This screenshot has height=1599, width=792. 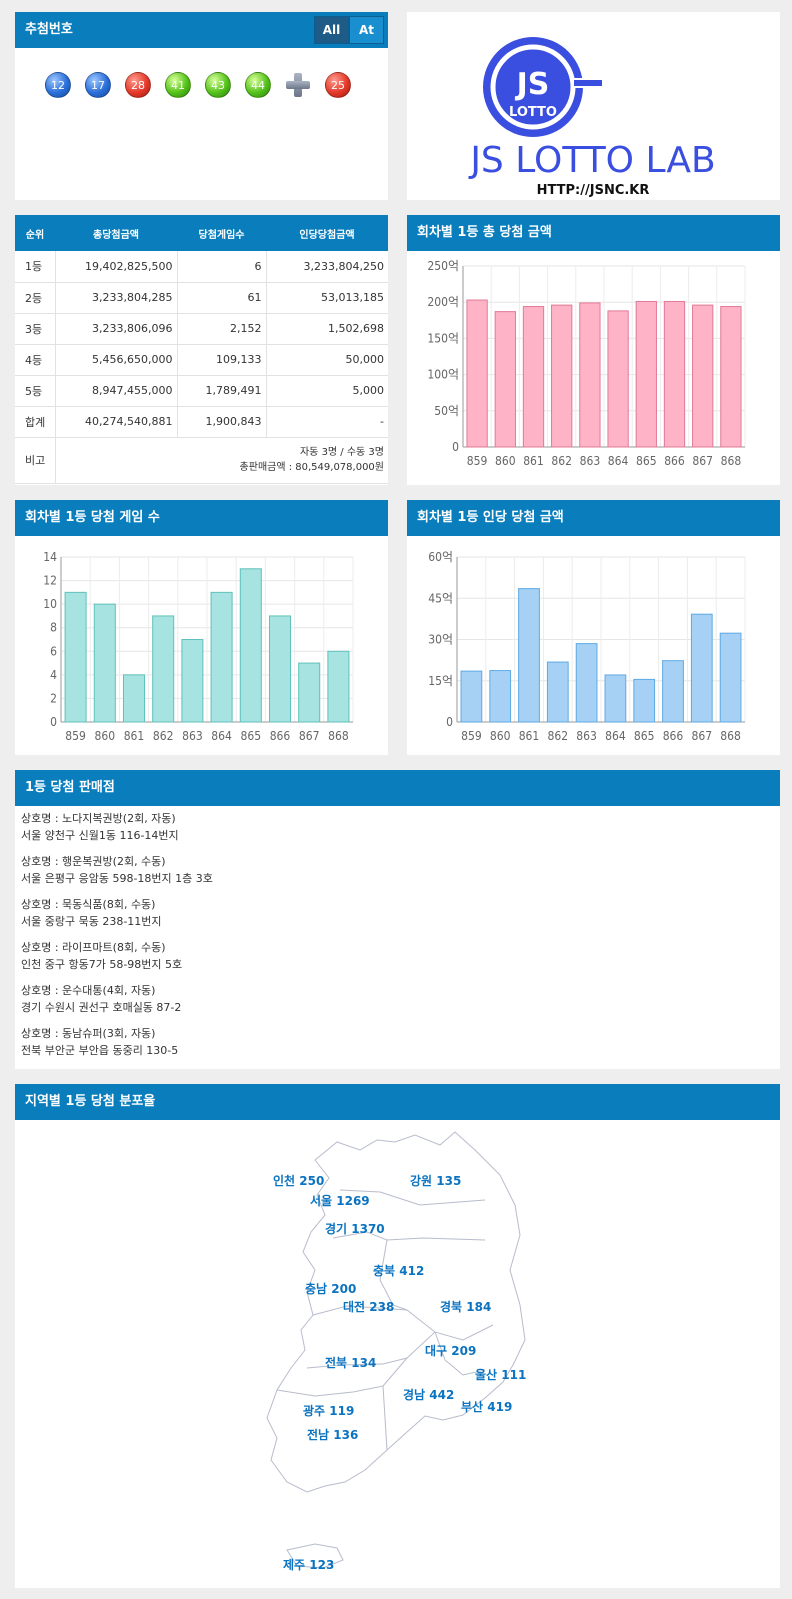 What do you see at coordinates (533, 112) in the screenshot?
I see `logo-mark-bottom: LOTTO` at bounding box center [533, 112].